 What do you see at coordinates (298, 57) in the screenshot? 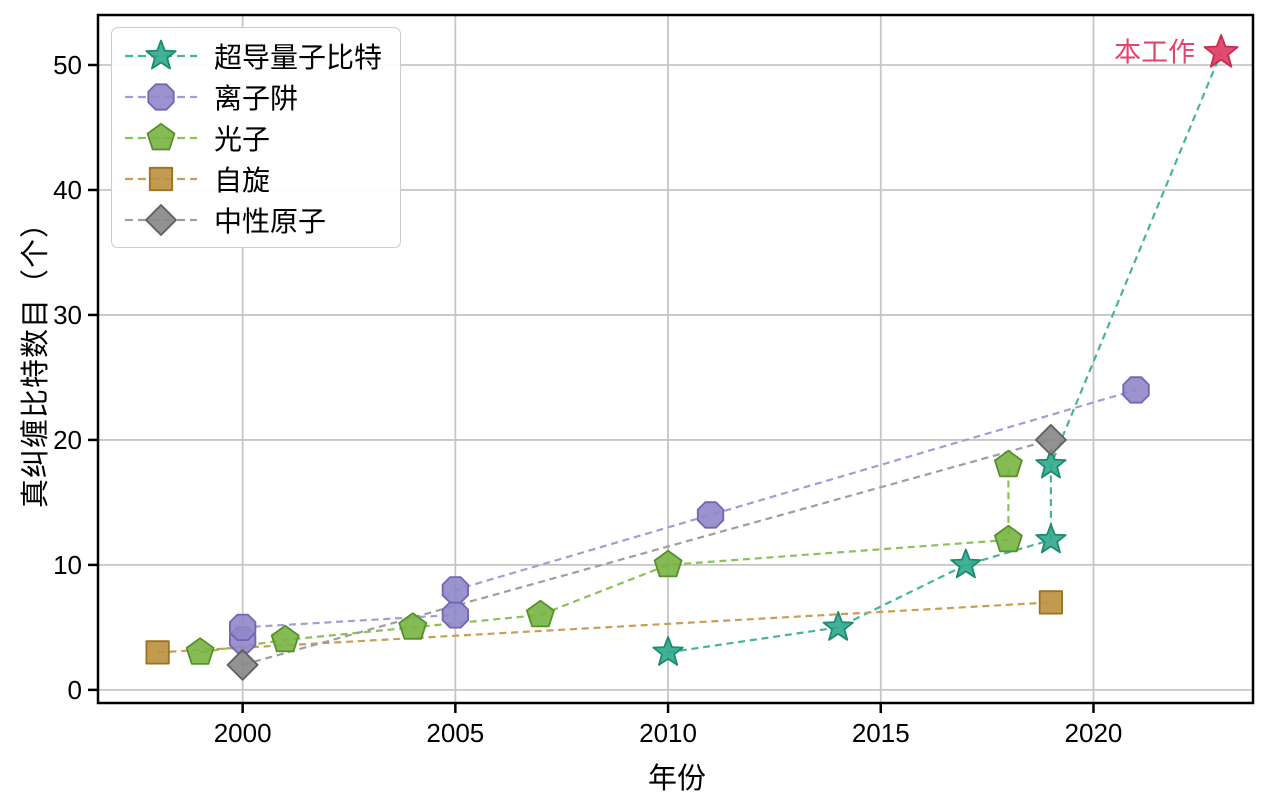
I see `legend-item-label: 超导量子比特` at bounding box center [298, 57].